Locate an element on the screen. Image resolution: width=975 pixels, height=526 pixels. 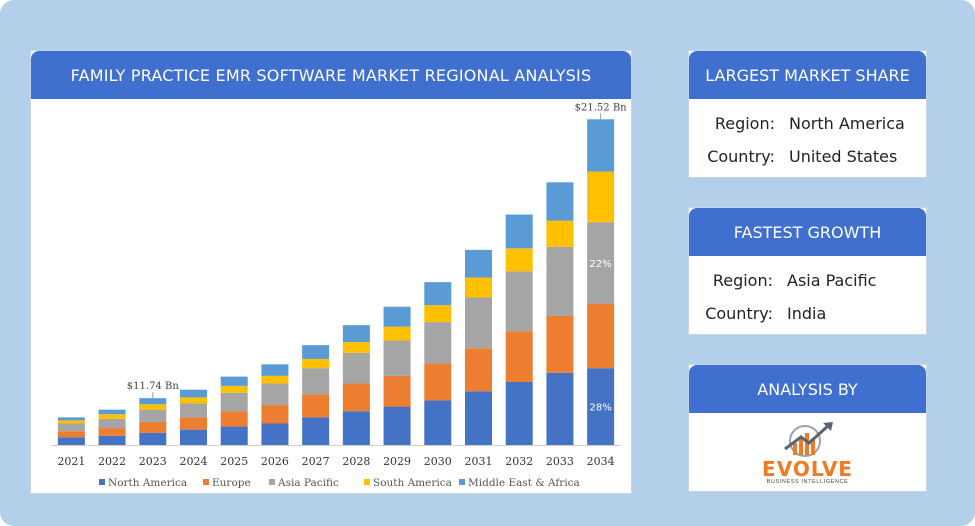
analysis-by-card: ANALYSIS BY EVOLVE BUSINESS INTELLIGENCE is located at coordinates (807, 428).